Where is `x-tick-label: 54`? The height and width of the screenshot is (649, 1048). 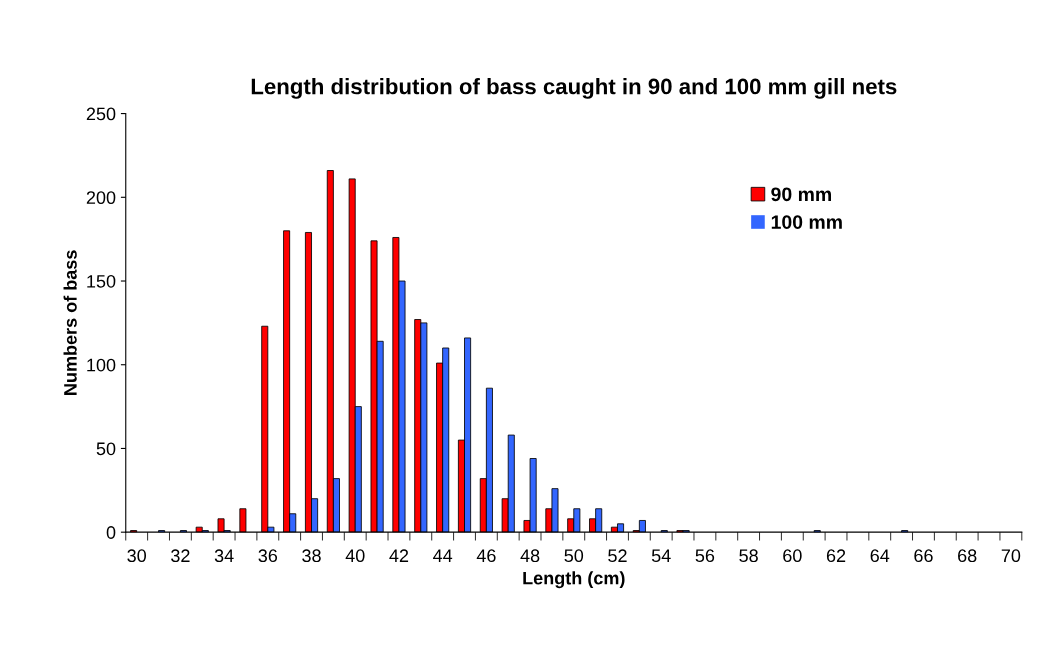 x-tick-label: 54 is located at coordinates (661, 556).